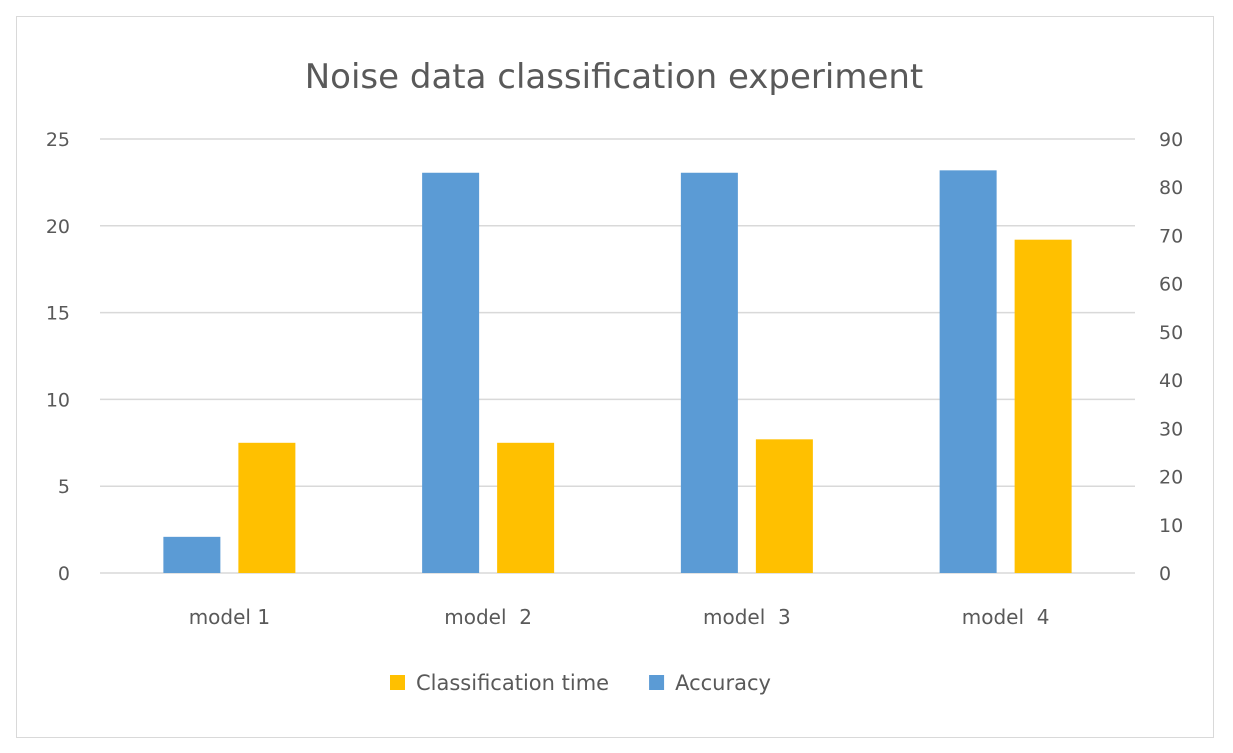 This screenshot has height=753, width=1233. Describe the element at coordinates (64, 487) in the screenshot. I see `left-tick-label: 5` at that location.